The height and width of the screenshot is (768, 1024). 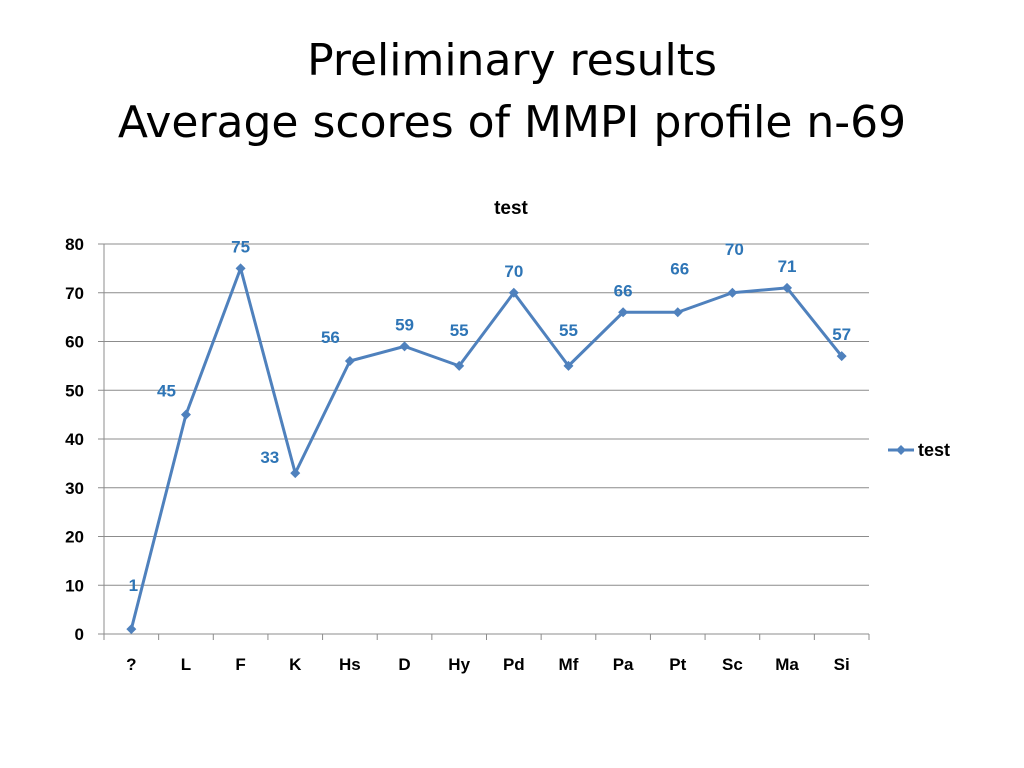 I want to click on data-label: 59, so click(x=404, y=324).